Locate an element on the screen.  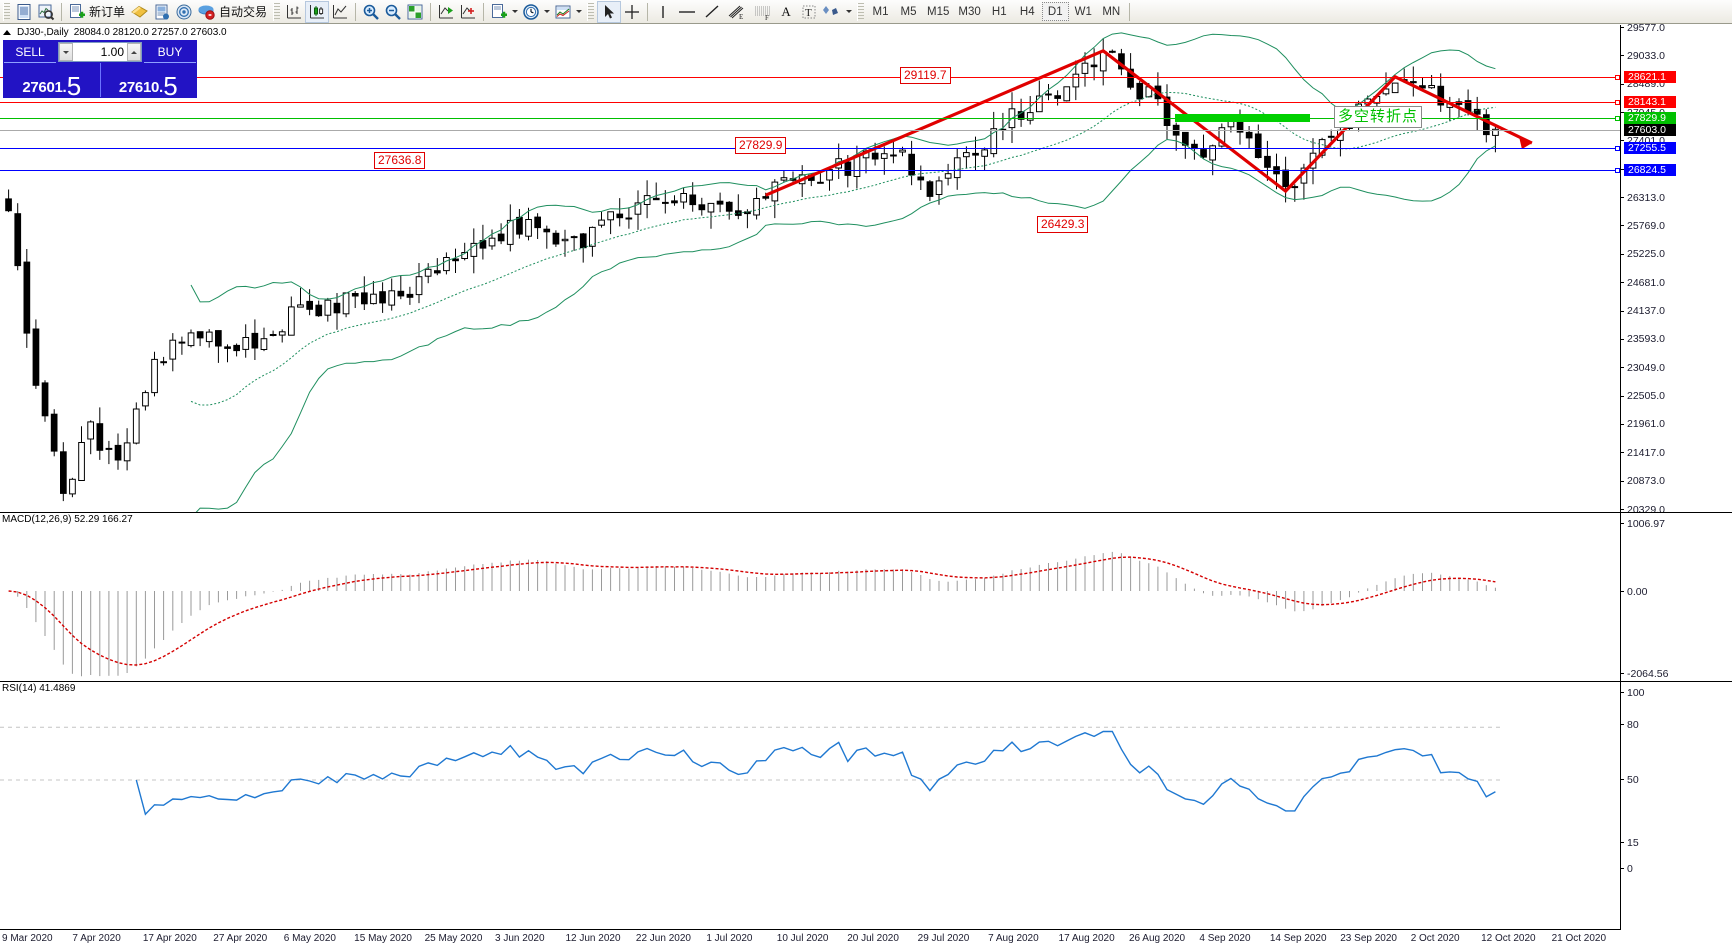
price-level-line-support is located at coordinates (810, 119).